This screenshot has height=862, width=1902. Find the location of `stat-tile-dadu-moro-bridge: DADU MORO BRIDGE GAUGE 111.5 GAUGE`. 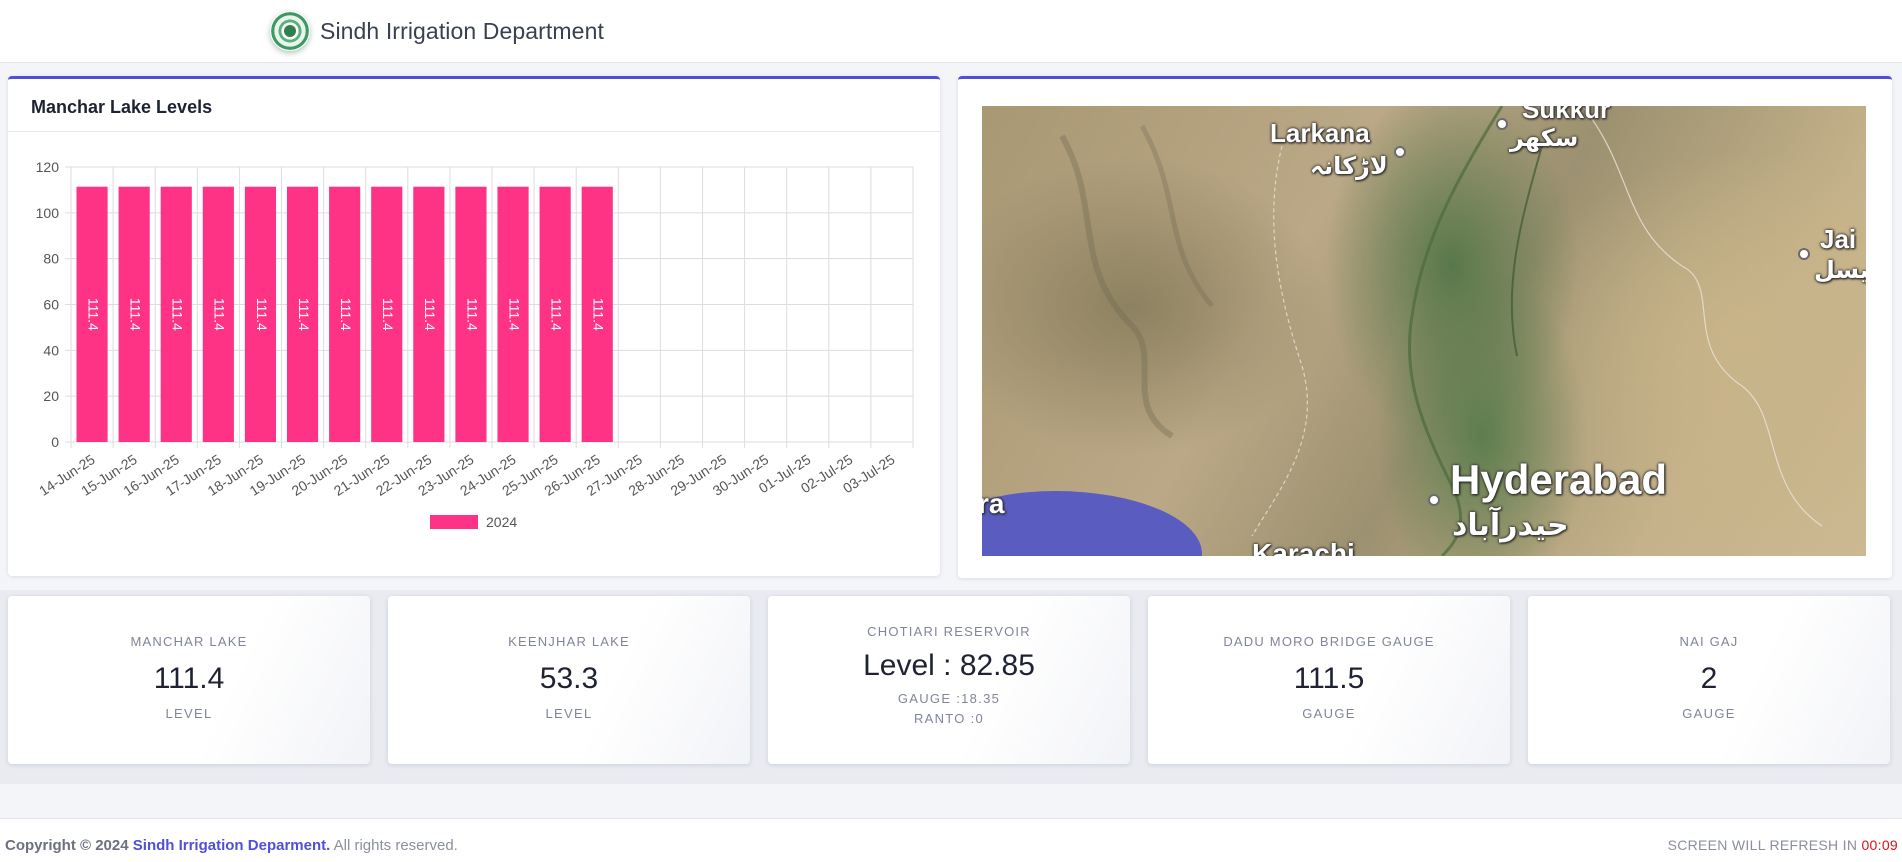

stat-tile-dadu-moro-bridge: DADU MORO BRIDGE GAUGE 111.5 GAUGE is located at coordinates (1329, 680).